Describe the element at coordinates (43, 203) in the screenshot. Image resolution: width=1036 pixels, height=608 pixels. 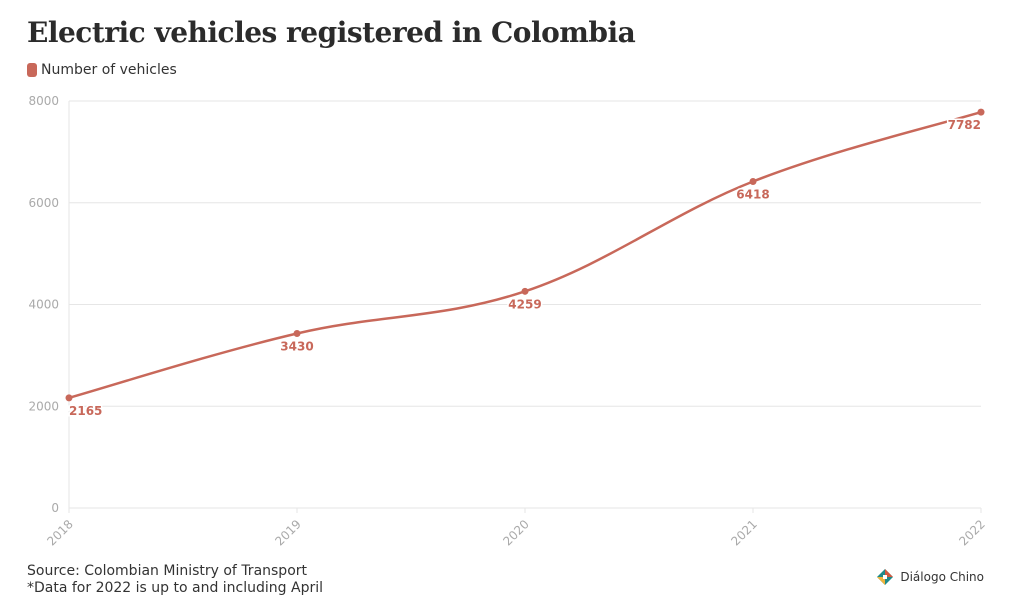
I see `y-tick-label: 6000` at that location.